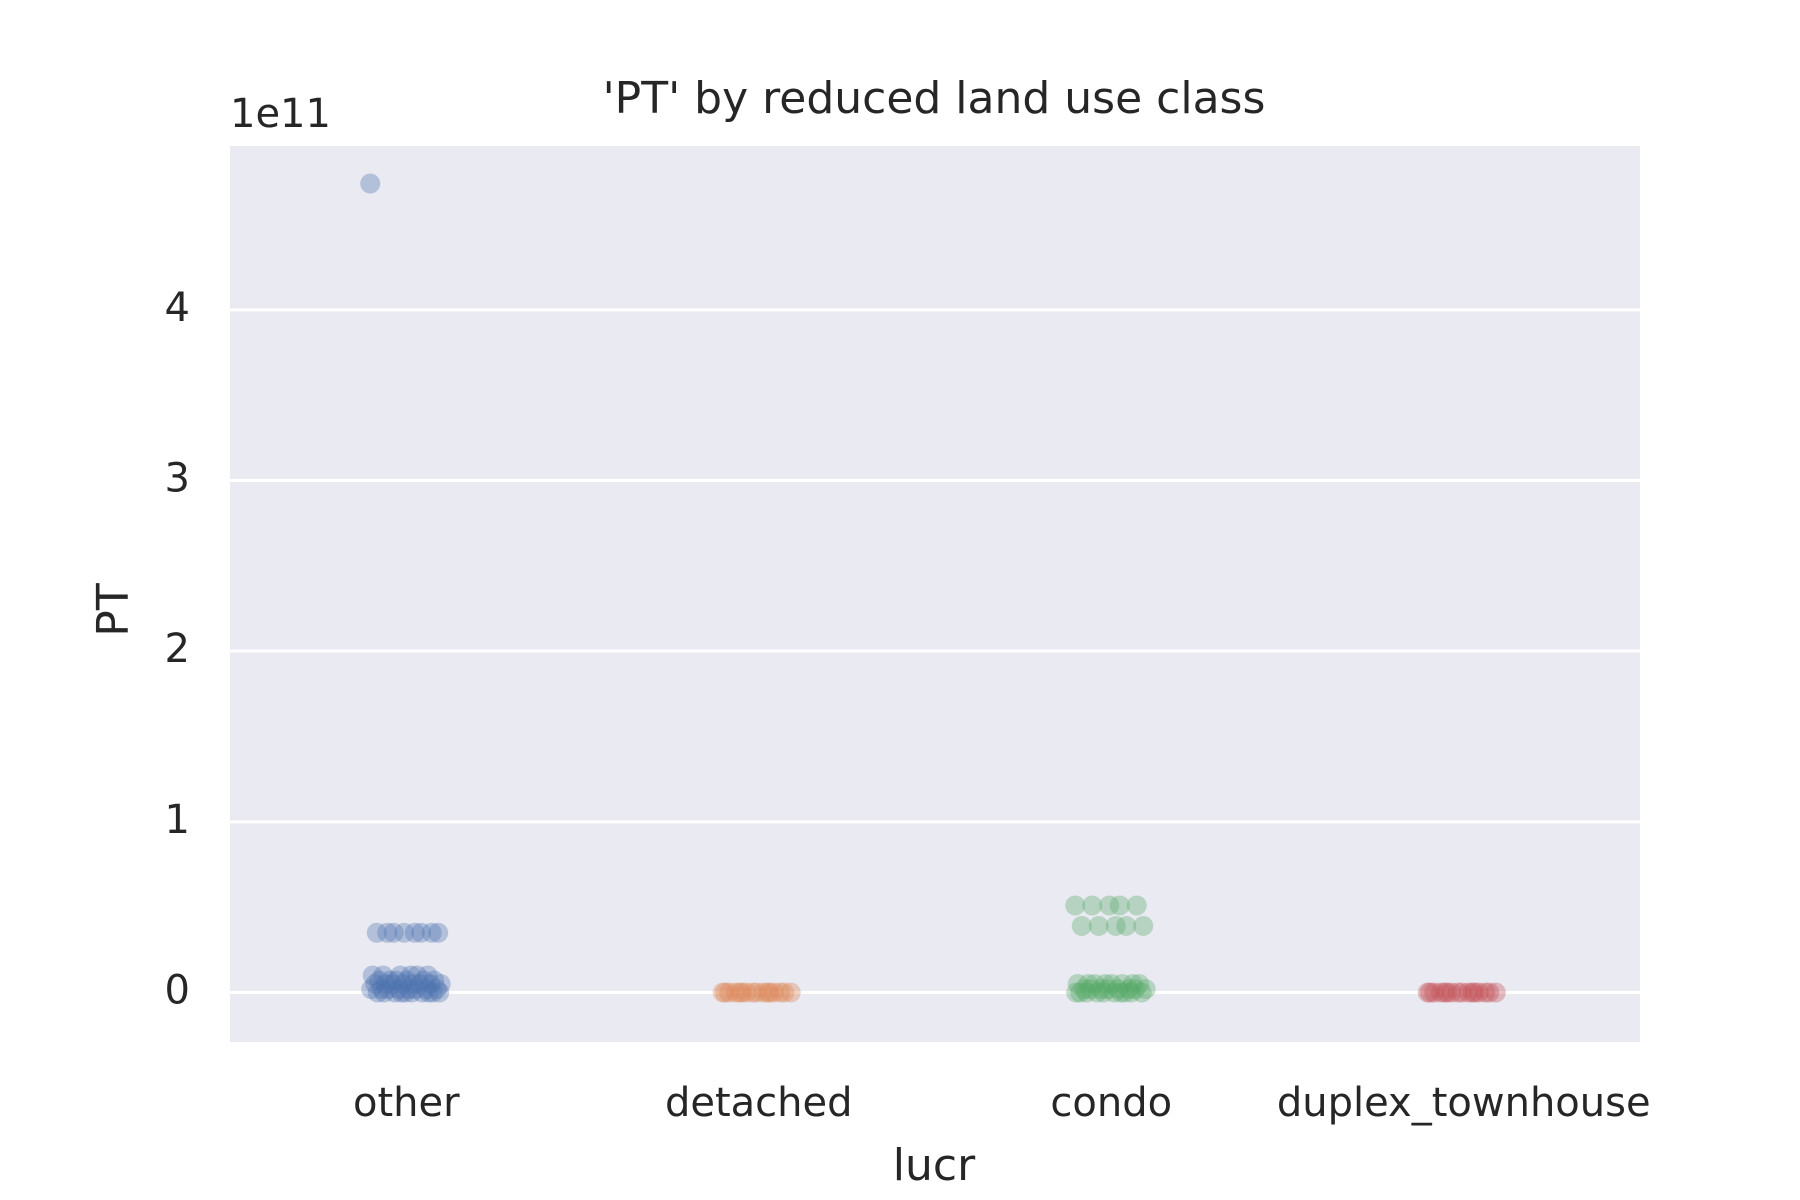 The height and width of the screenshot is (1200, 1800). I want to click on y-tick-label: 4, so click(177, 308).